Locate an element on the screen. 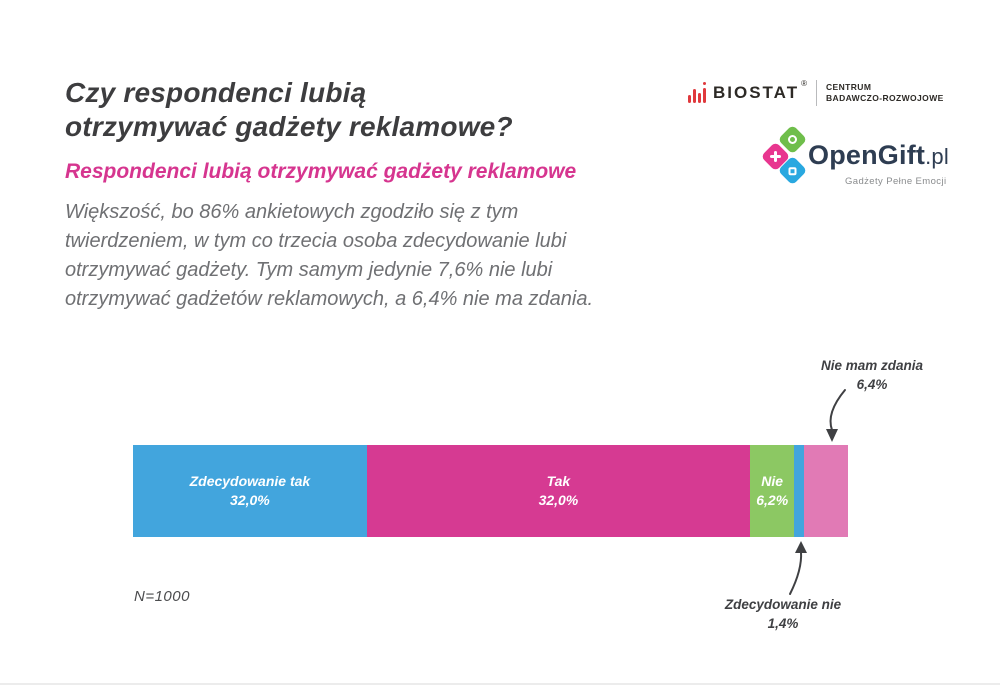  annotation-label: Zdecydowanie nie is located at coordinates (783, 604).